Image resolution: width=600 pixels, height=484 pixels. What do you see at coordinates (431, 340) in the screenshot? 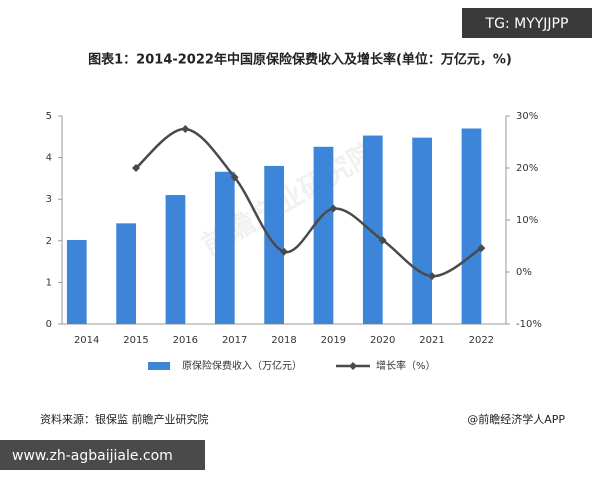
I see `x-tick-label: 2021` at bounding box center [431, 340].